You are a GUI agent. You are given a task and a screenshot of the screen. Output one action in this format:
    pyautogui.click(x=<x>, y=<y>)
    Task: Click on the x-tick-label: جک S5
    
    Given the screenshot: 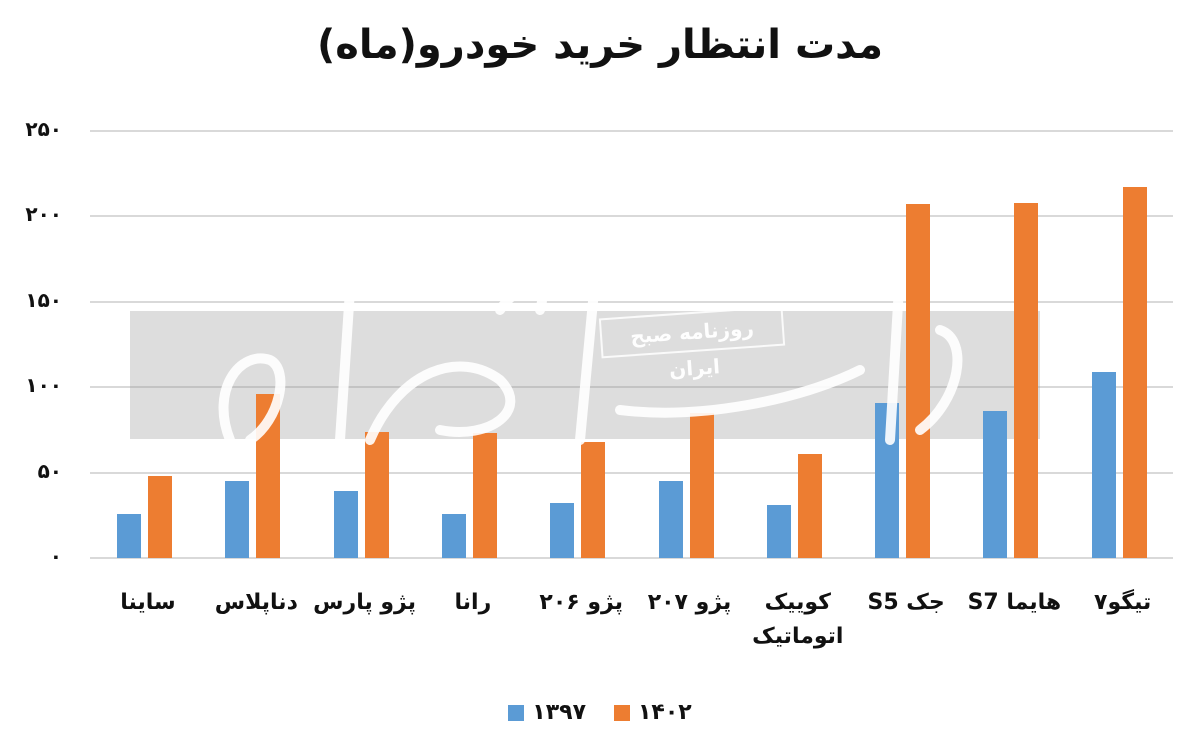 What is the action you would take?
    pyautogui.click(x=906, y=602)
    